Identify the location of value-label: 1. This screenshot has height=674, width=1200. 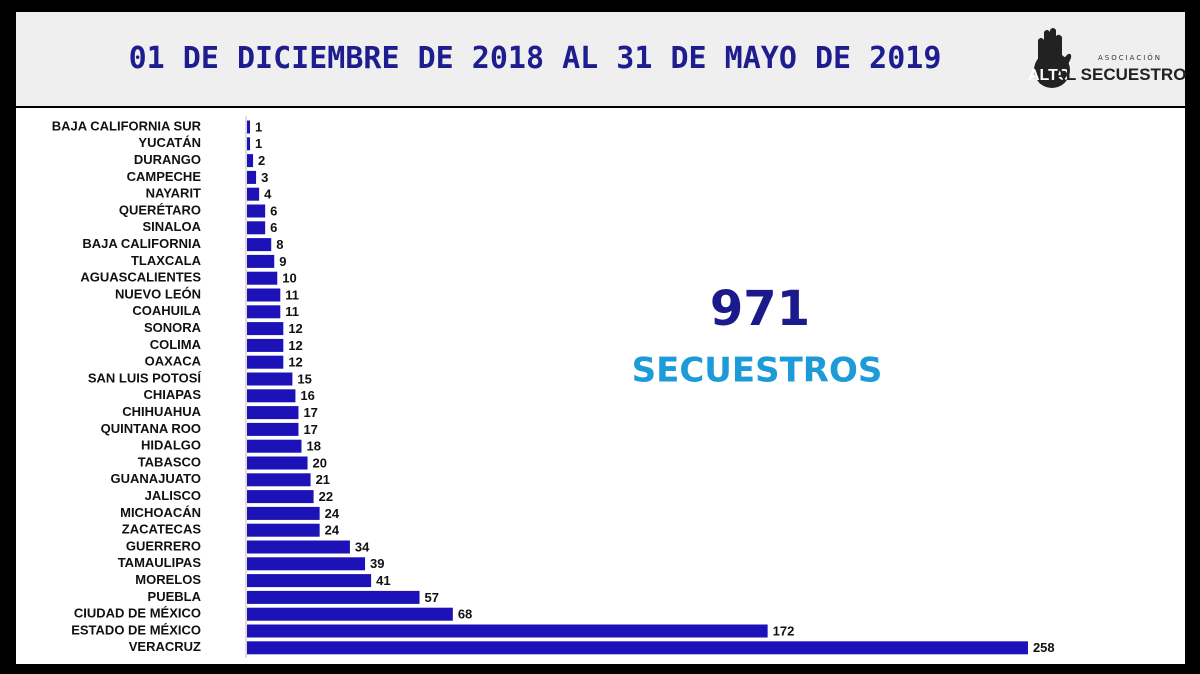
(258, 126).